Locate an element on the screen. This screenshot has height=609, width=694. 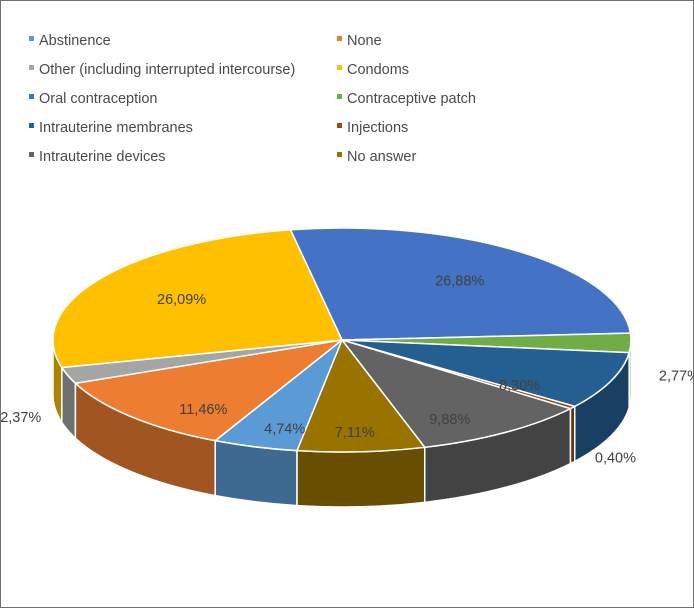
pie-wall-no-answer is located at coordinates (361, 477).